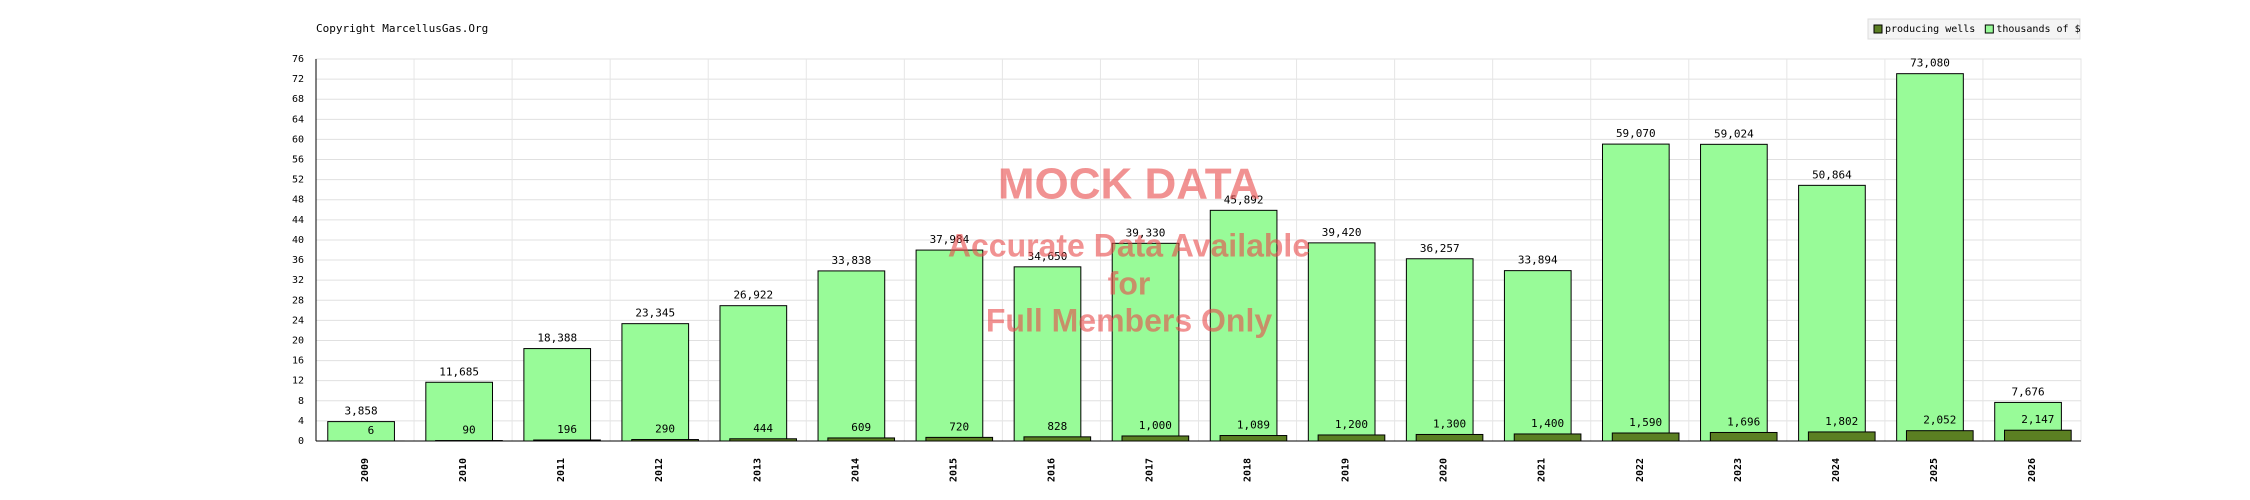  I want to click on value-label: 196, so click(567, 429).